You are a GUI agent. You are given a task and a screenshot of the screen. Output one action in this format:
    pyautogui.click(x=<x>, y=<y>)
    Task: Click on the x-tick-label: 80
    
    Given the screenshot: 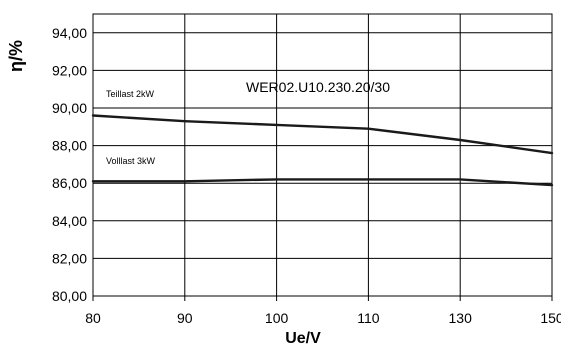 What is the action you would take?
    pyautogui.click(x=93, y=318)
    